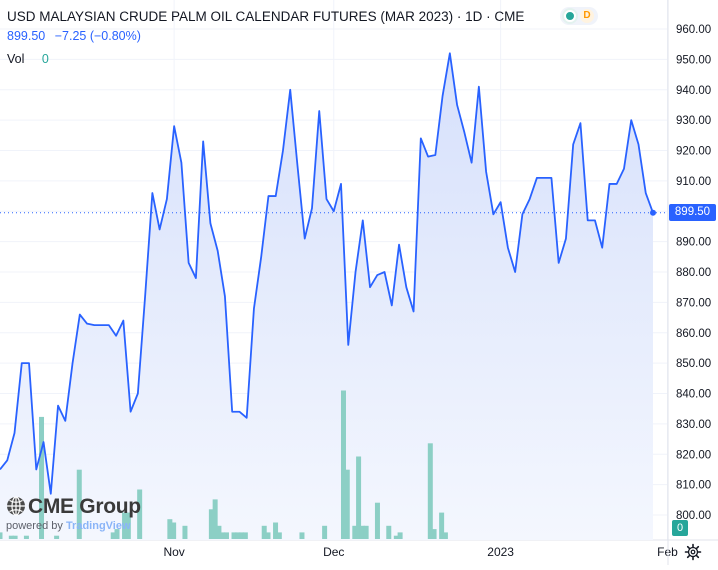 This screenshot has height=570, width=718. I want to click on delayed-data-letter: D, so click(587, 15).